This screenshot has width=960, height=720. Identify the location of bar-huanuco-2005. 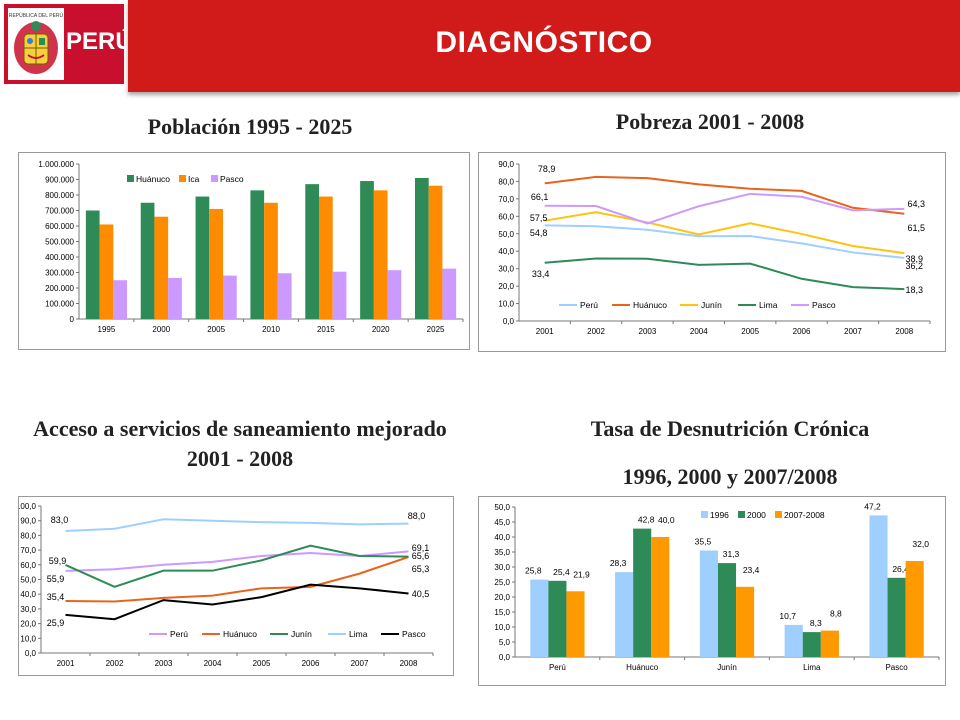
(202, 257).